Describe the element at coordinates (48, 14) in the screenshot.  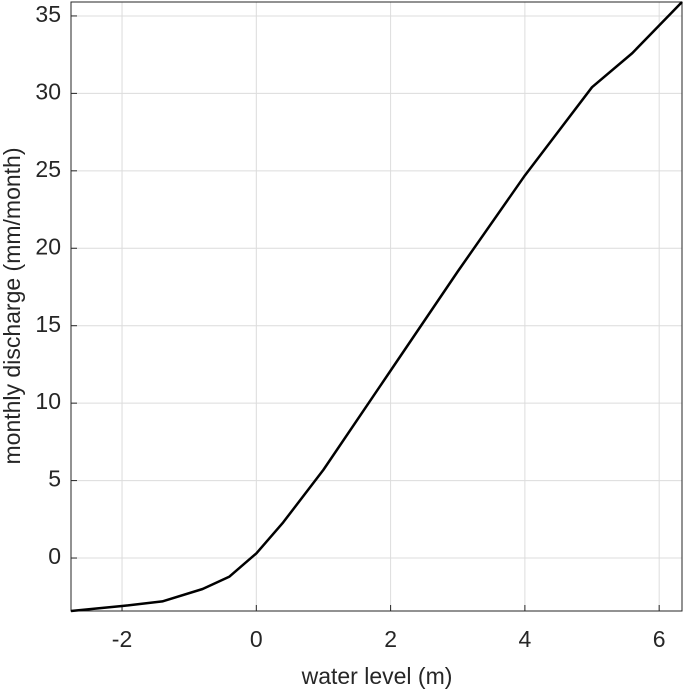
I see `y-tick-label: 35` at that location.